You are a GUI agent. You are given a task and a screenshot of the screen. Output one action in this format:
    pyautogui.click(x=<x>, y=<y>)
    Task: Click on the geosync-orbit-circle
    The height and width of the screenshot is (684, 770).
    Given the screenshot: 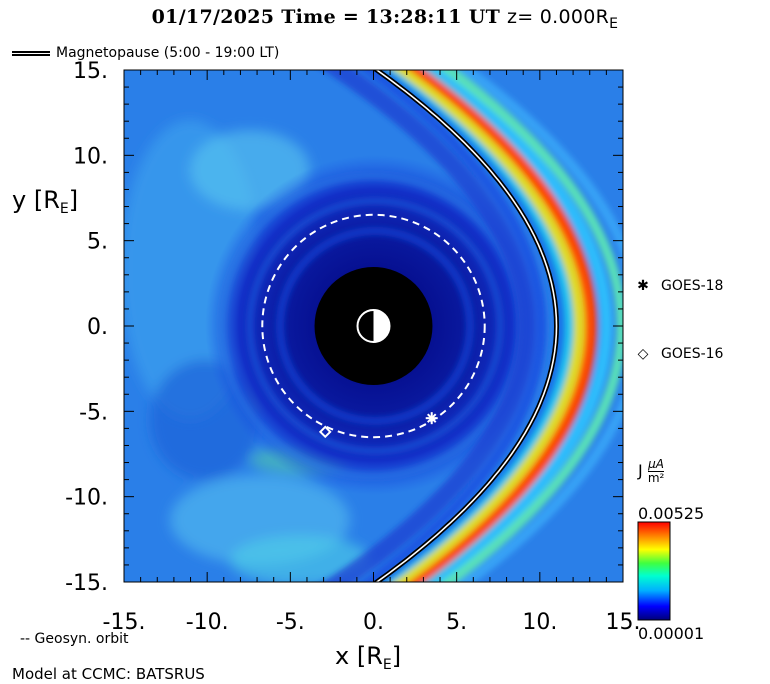 What is the action you would take?
    pyautogui.click(x=373, y=326)
    